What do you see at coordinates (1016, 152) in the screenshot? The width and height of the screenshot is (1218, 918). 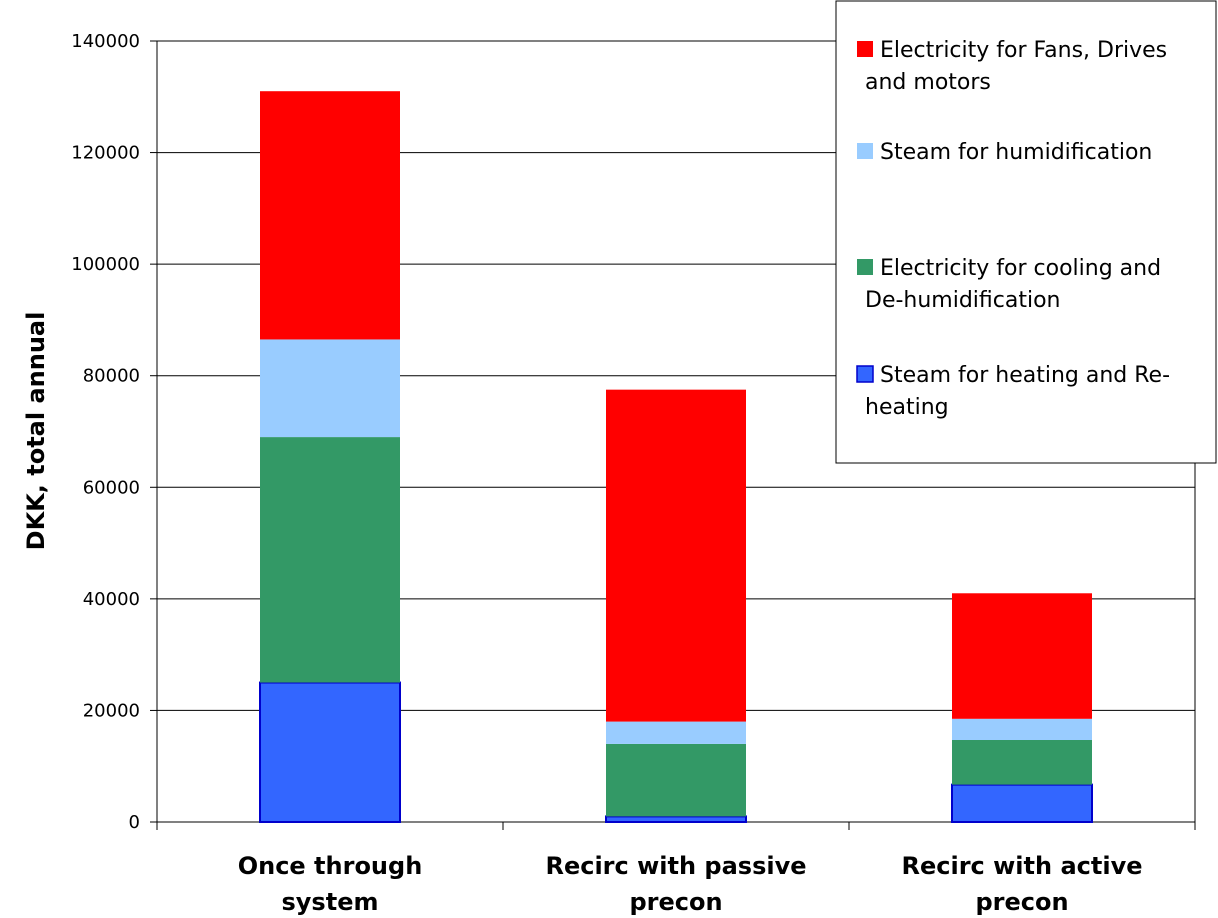 I see `legend-label: Steam for humidification` at bounding box center [1016, 152].